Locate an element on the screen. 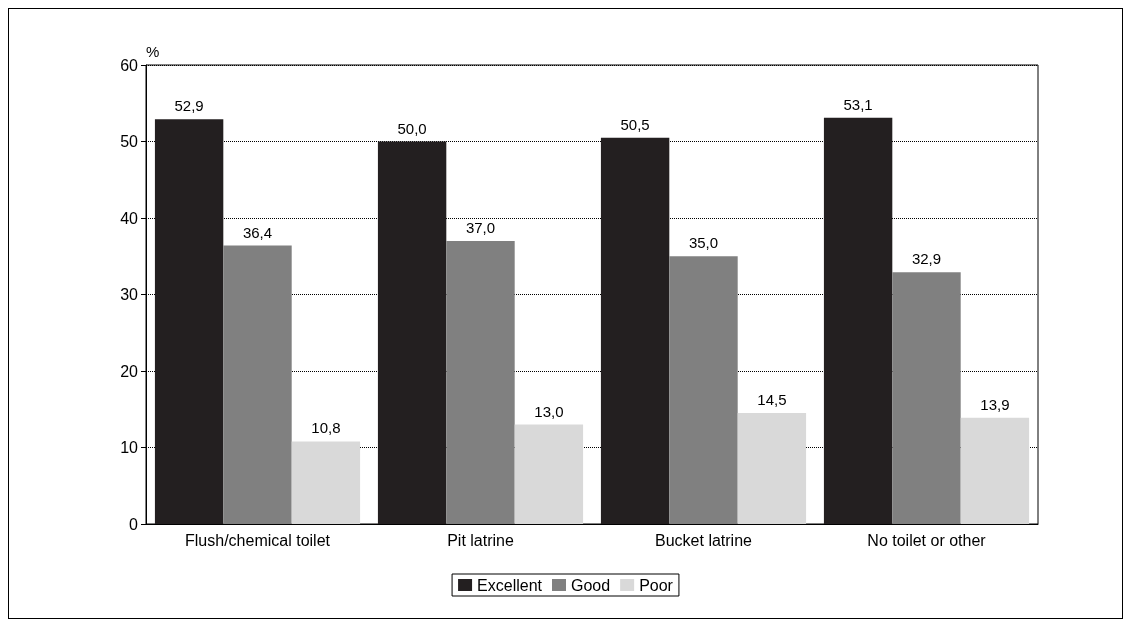 This screenshot has width=1131, height=627. y-tick-label: 50 is located at coordinates (129, 141).